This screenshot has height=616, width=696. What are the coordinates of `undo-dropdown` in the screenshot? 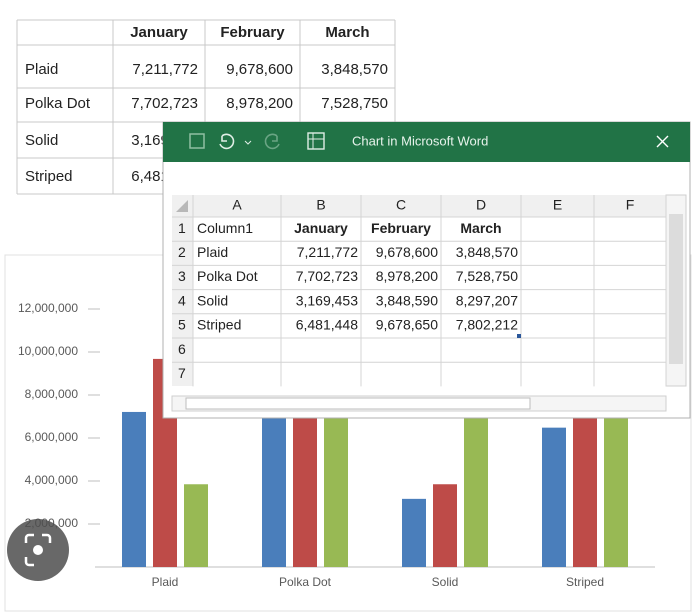 It's located at (248, 142).